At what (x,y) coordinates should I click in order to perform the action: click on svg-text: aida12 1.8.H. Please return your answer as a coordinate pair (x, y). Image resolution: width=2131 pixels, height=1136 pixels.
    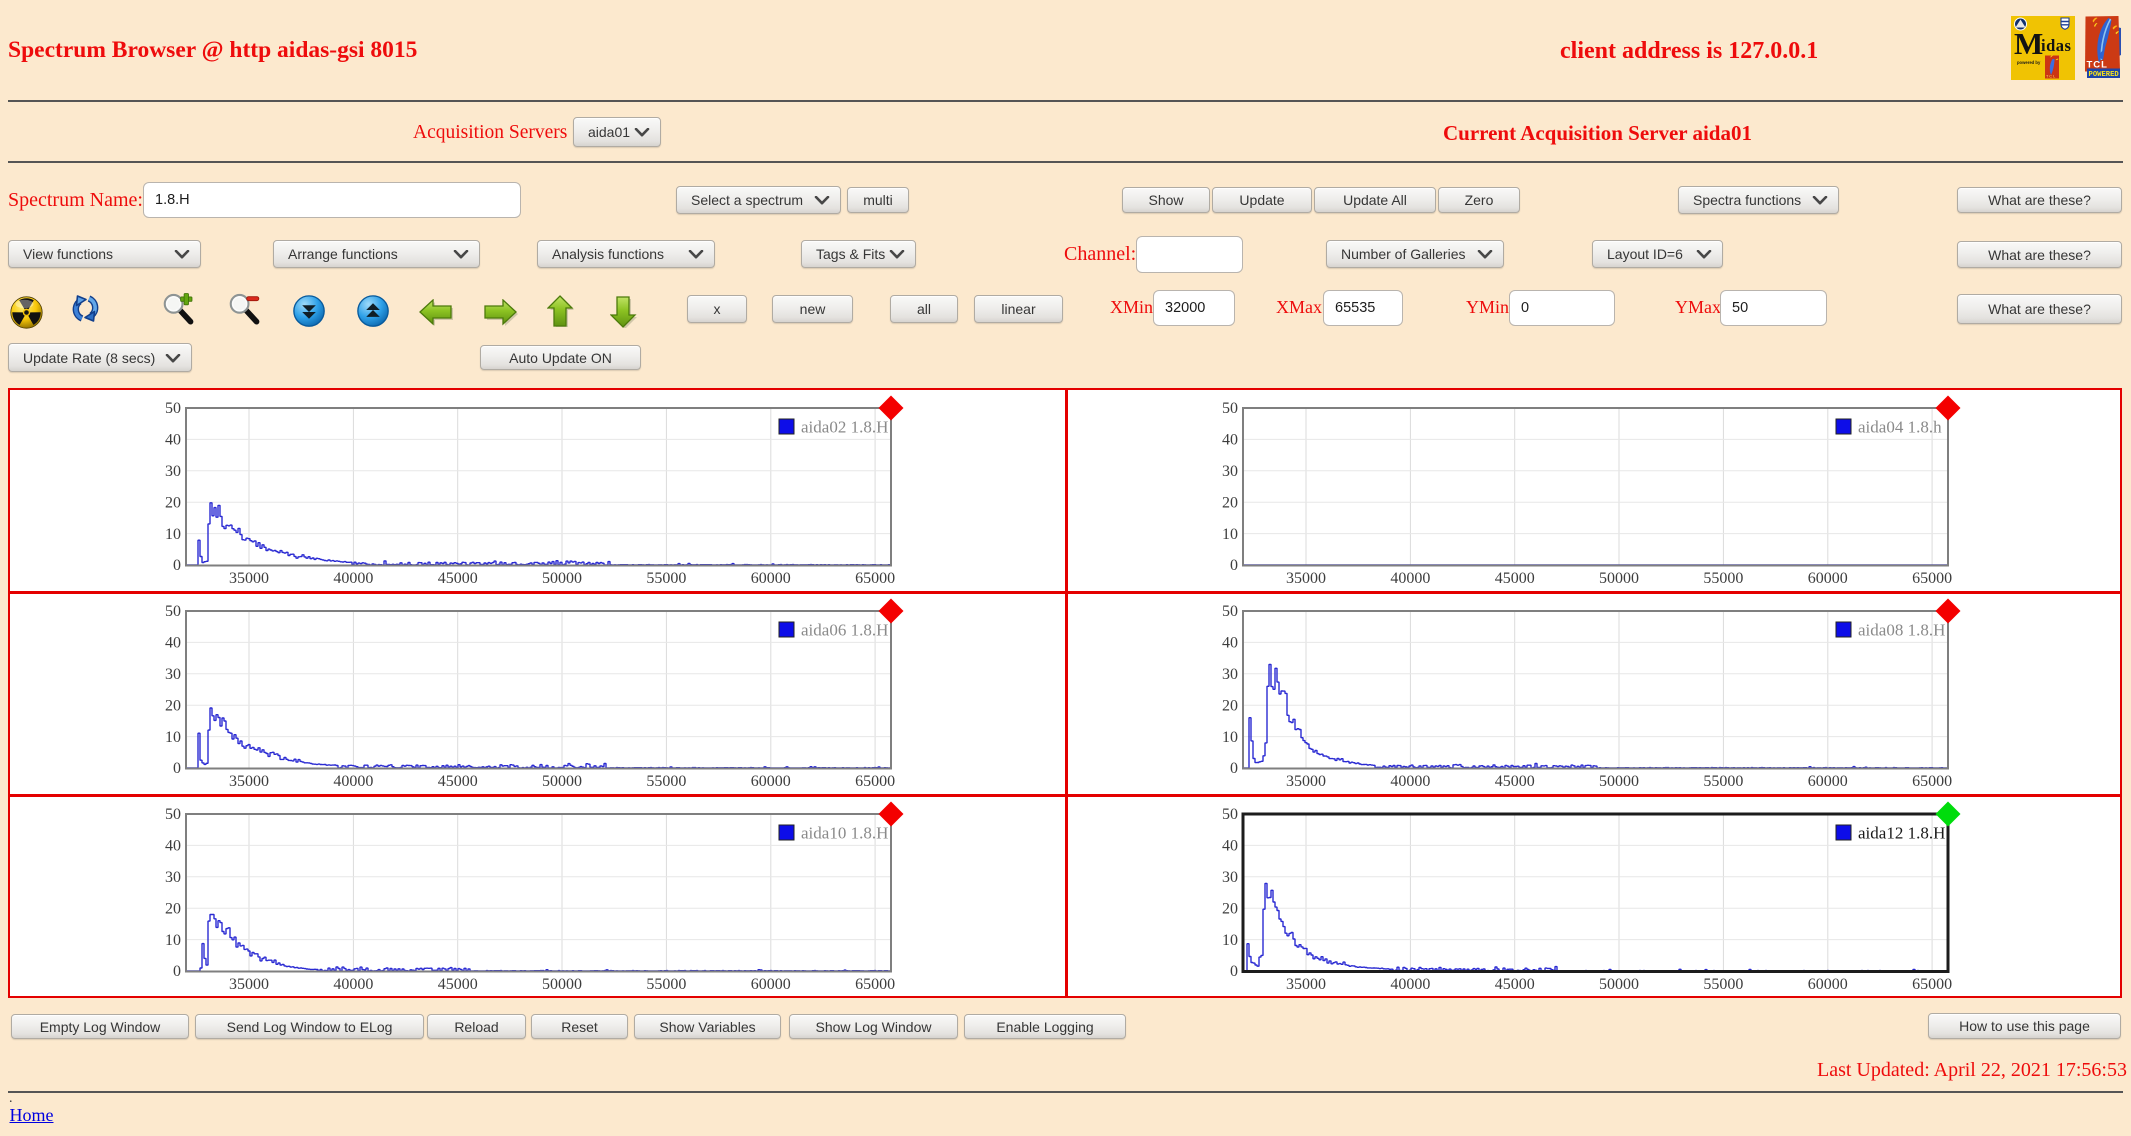
    Looking at the image, I should click on (1901, 833).